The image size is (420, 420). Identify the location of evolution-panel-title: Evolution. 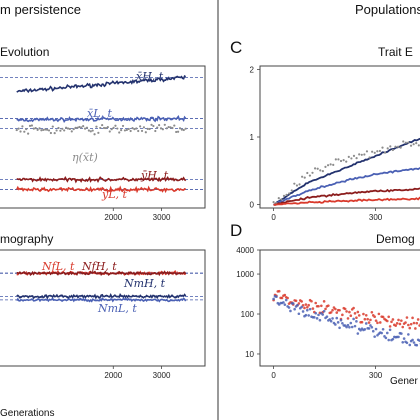
(24, 52).